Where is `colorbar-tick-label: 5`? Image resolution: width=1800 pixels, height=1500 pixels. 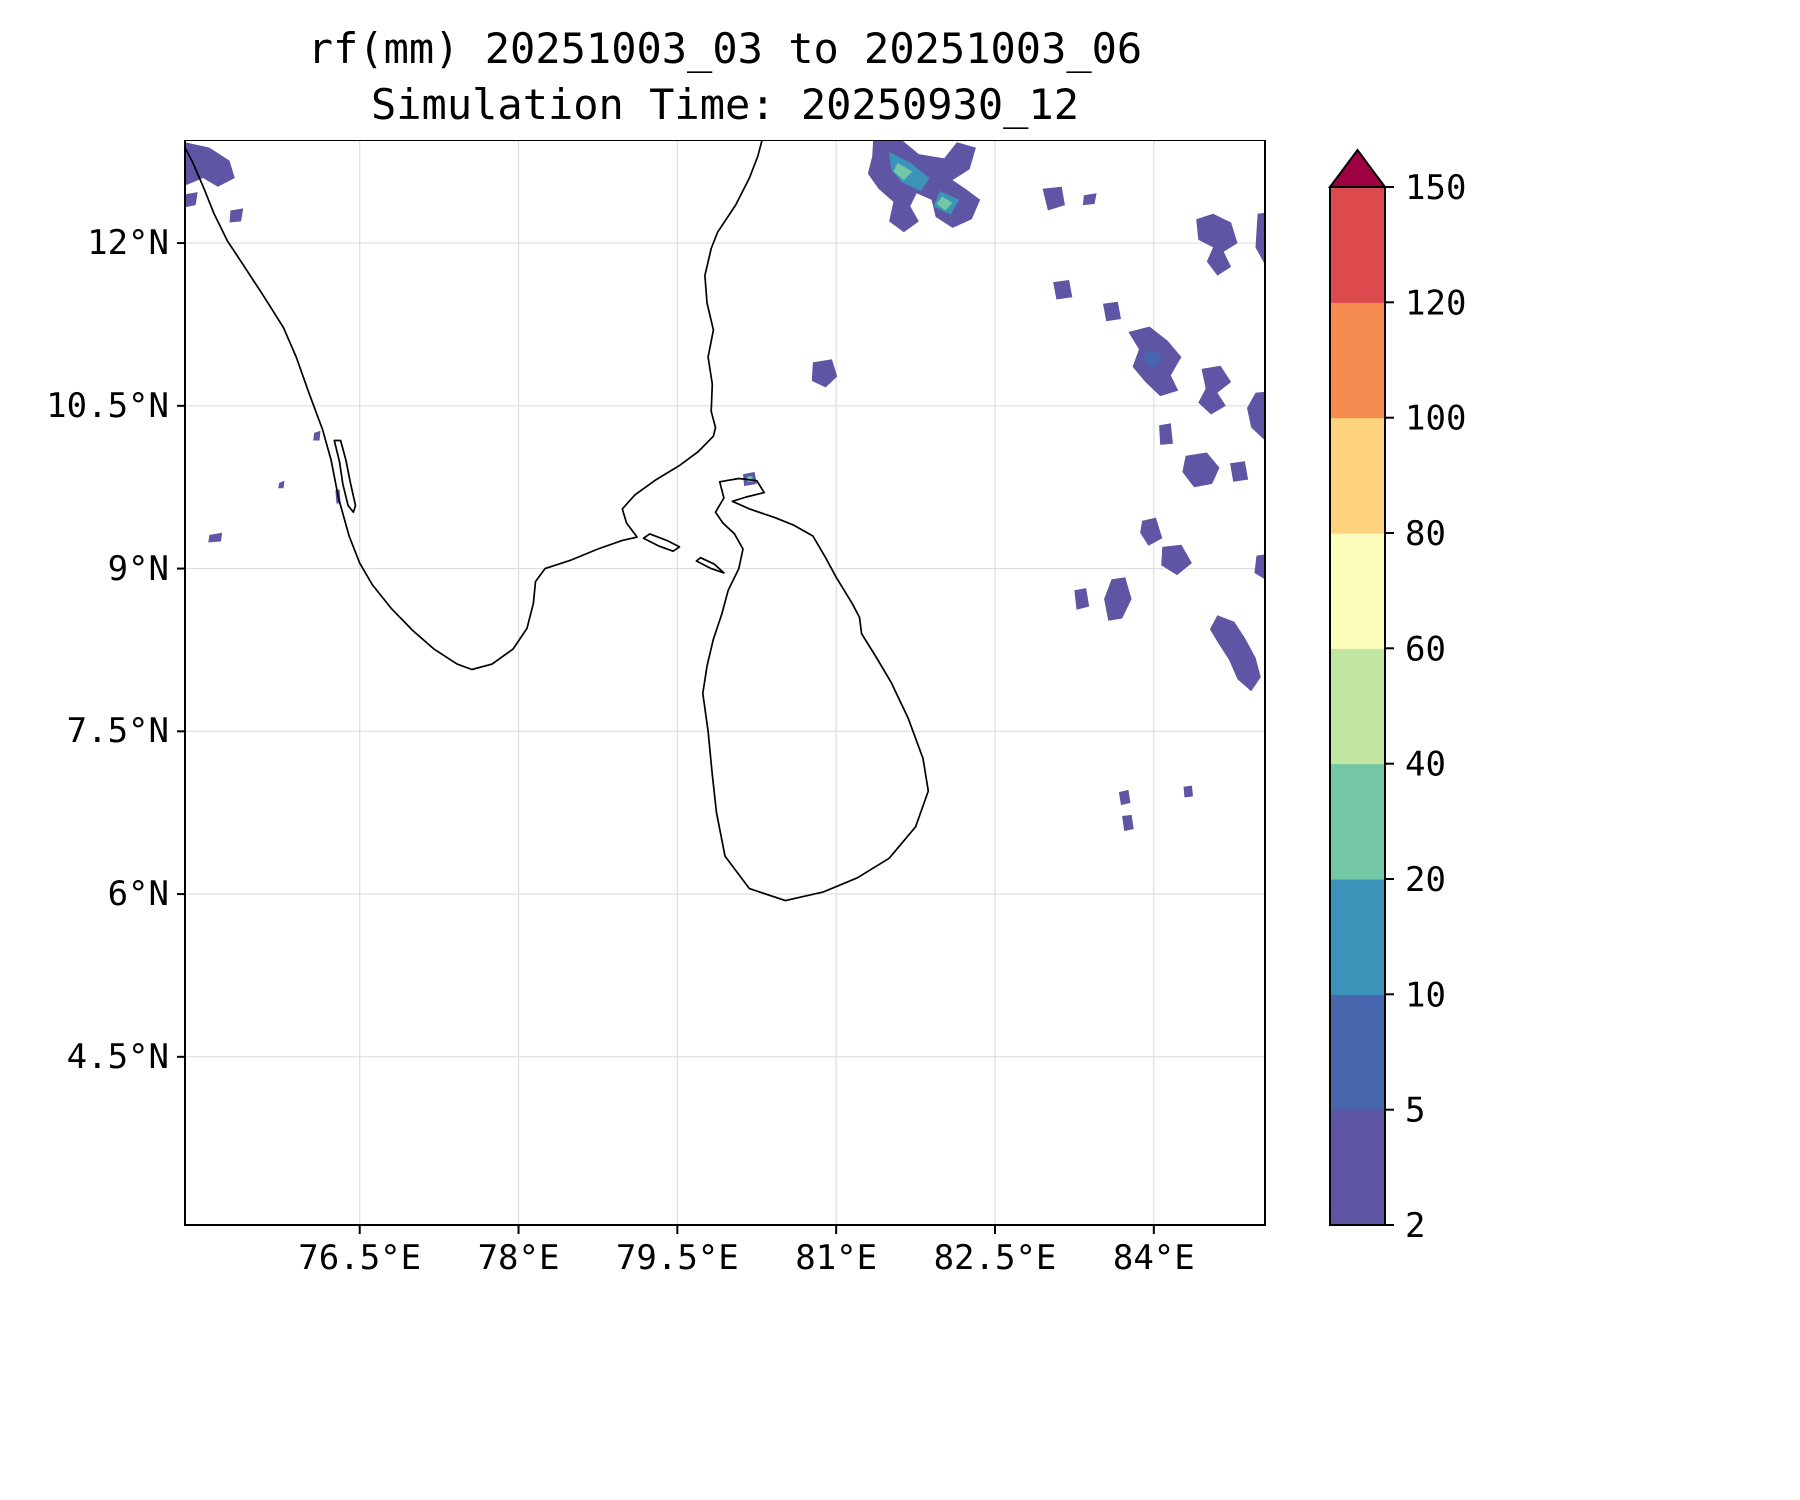
colorbar-tick-label: 5 is located at coordinates (1415, 1111).